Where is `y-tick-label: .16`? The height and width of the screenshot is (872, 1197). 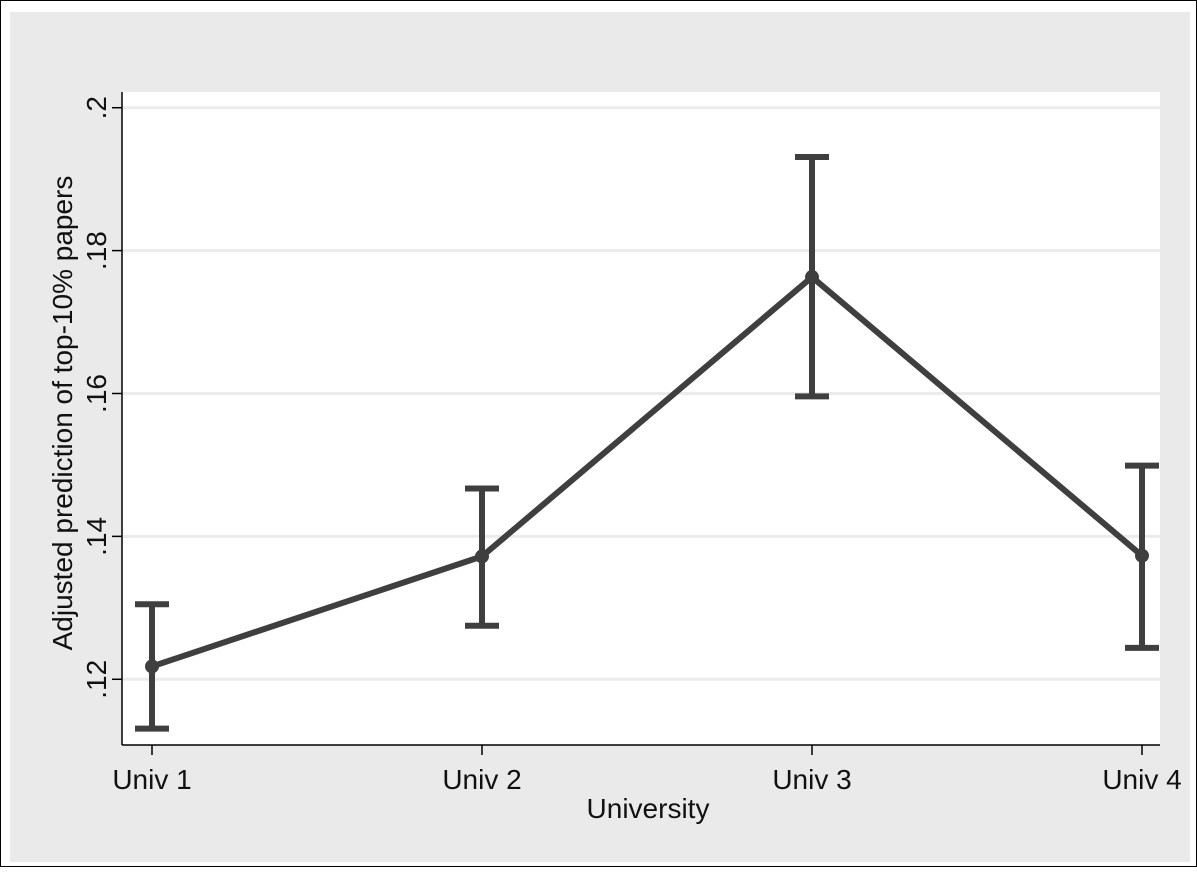
y-tick-label: .16 is located at coordinates (96, 393).